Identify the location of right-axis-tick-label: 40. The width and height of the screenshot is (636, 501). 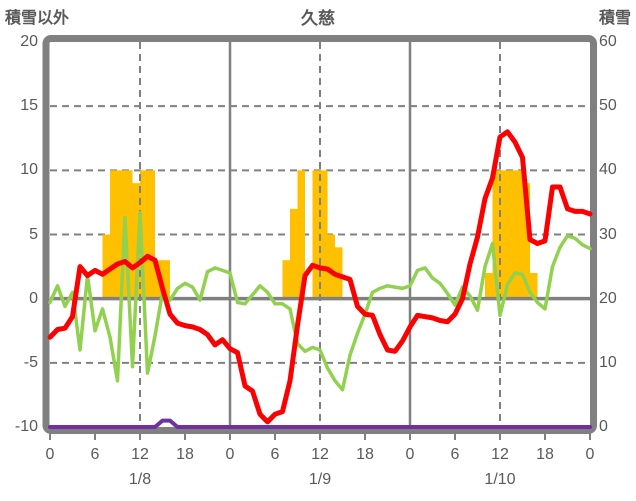
(608, 170).